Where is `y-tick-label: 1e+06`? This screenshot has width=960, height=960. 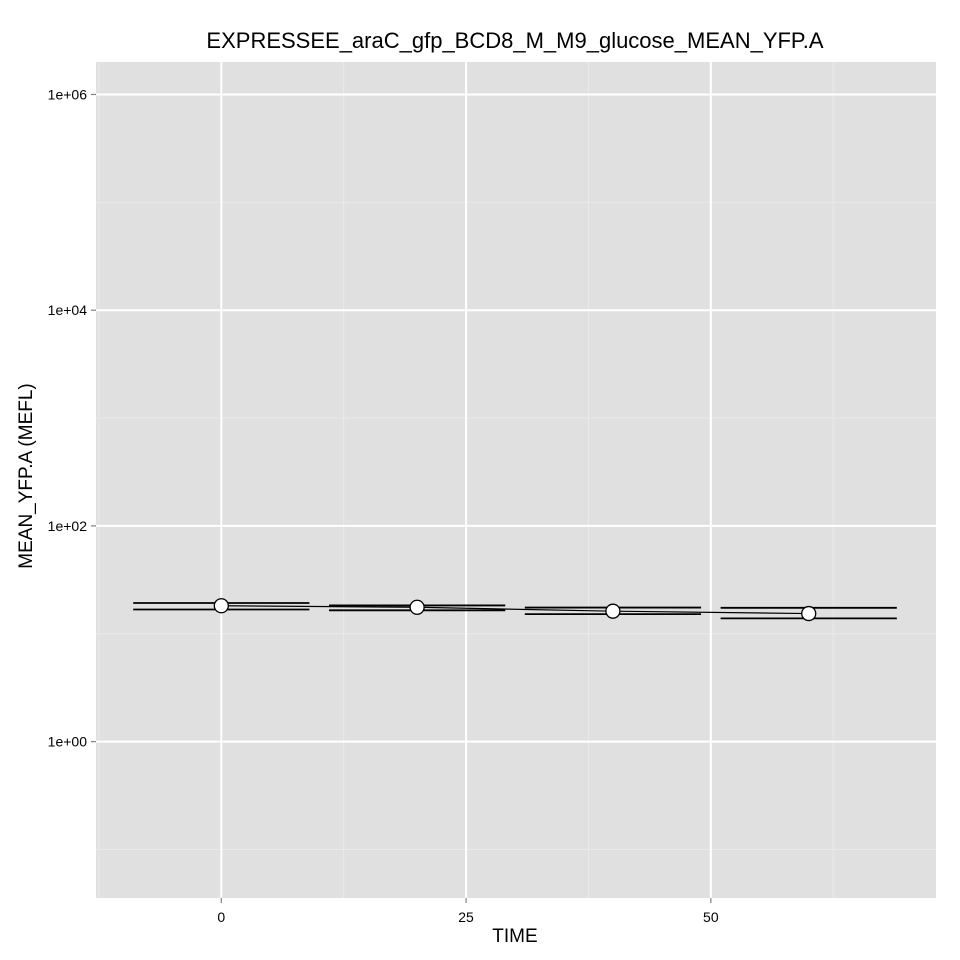 y-tick-label: 1e+06 is located at coordinates (68, 94).